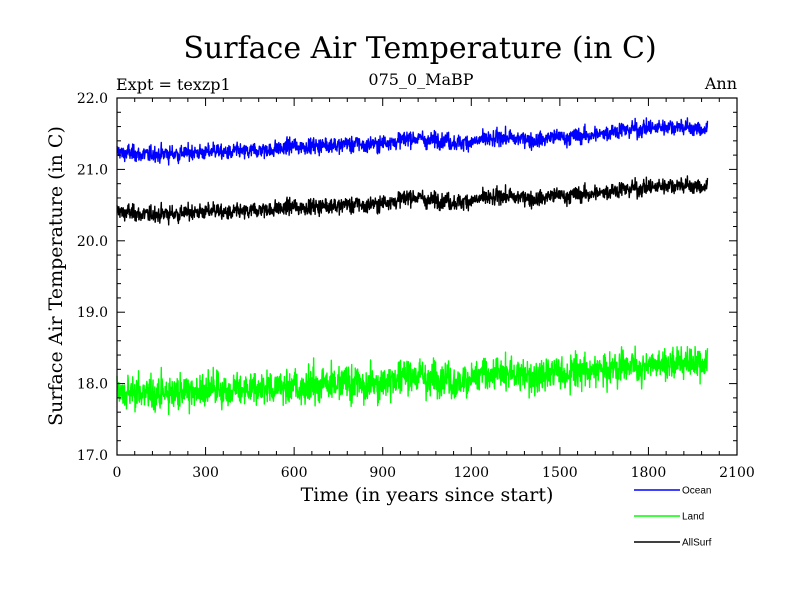  Describe the element at coordinates (720, 83) in the screenshot. I see `season-label: Ann` at that location.